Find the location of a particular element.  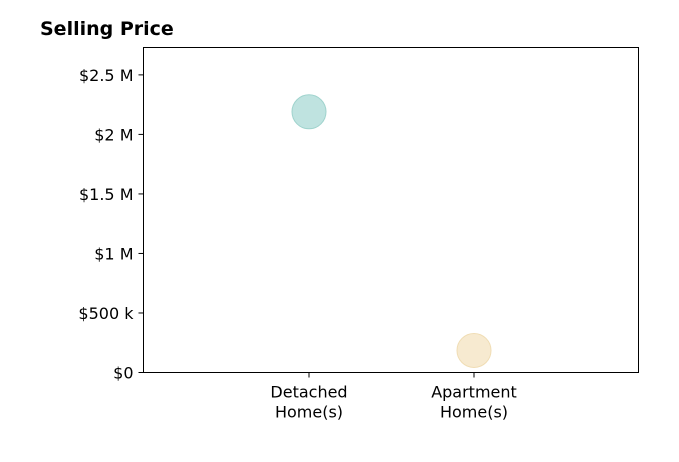

x-tick-label: Apartment Home(s) is located at coordinates (474, 402).